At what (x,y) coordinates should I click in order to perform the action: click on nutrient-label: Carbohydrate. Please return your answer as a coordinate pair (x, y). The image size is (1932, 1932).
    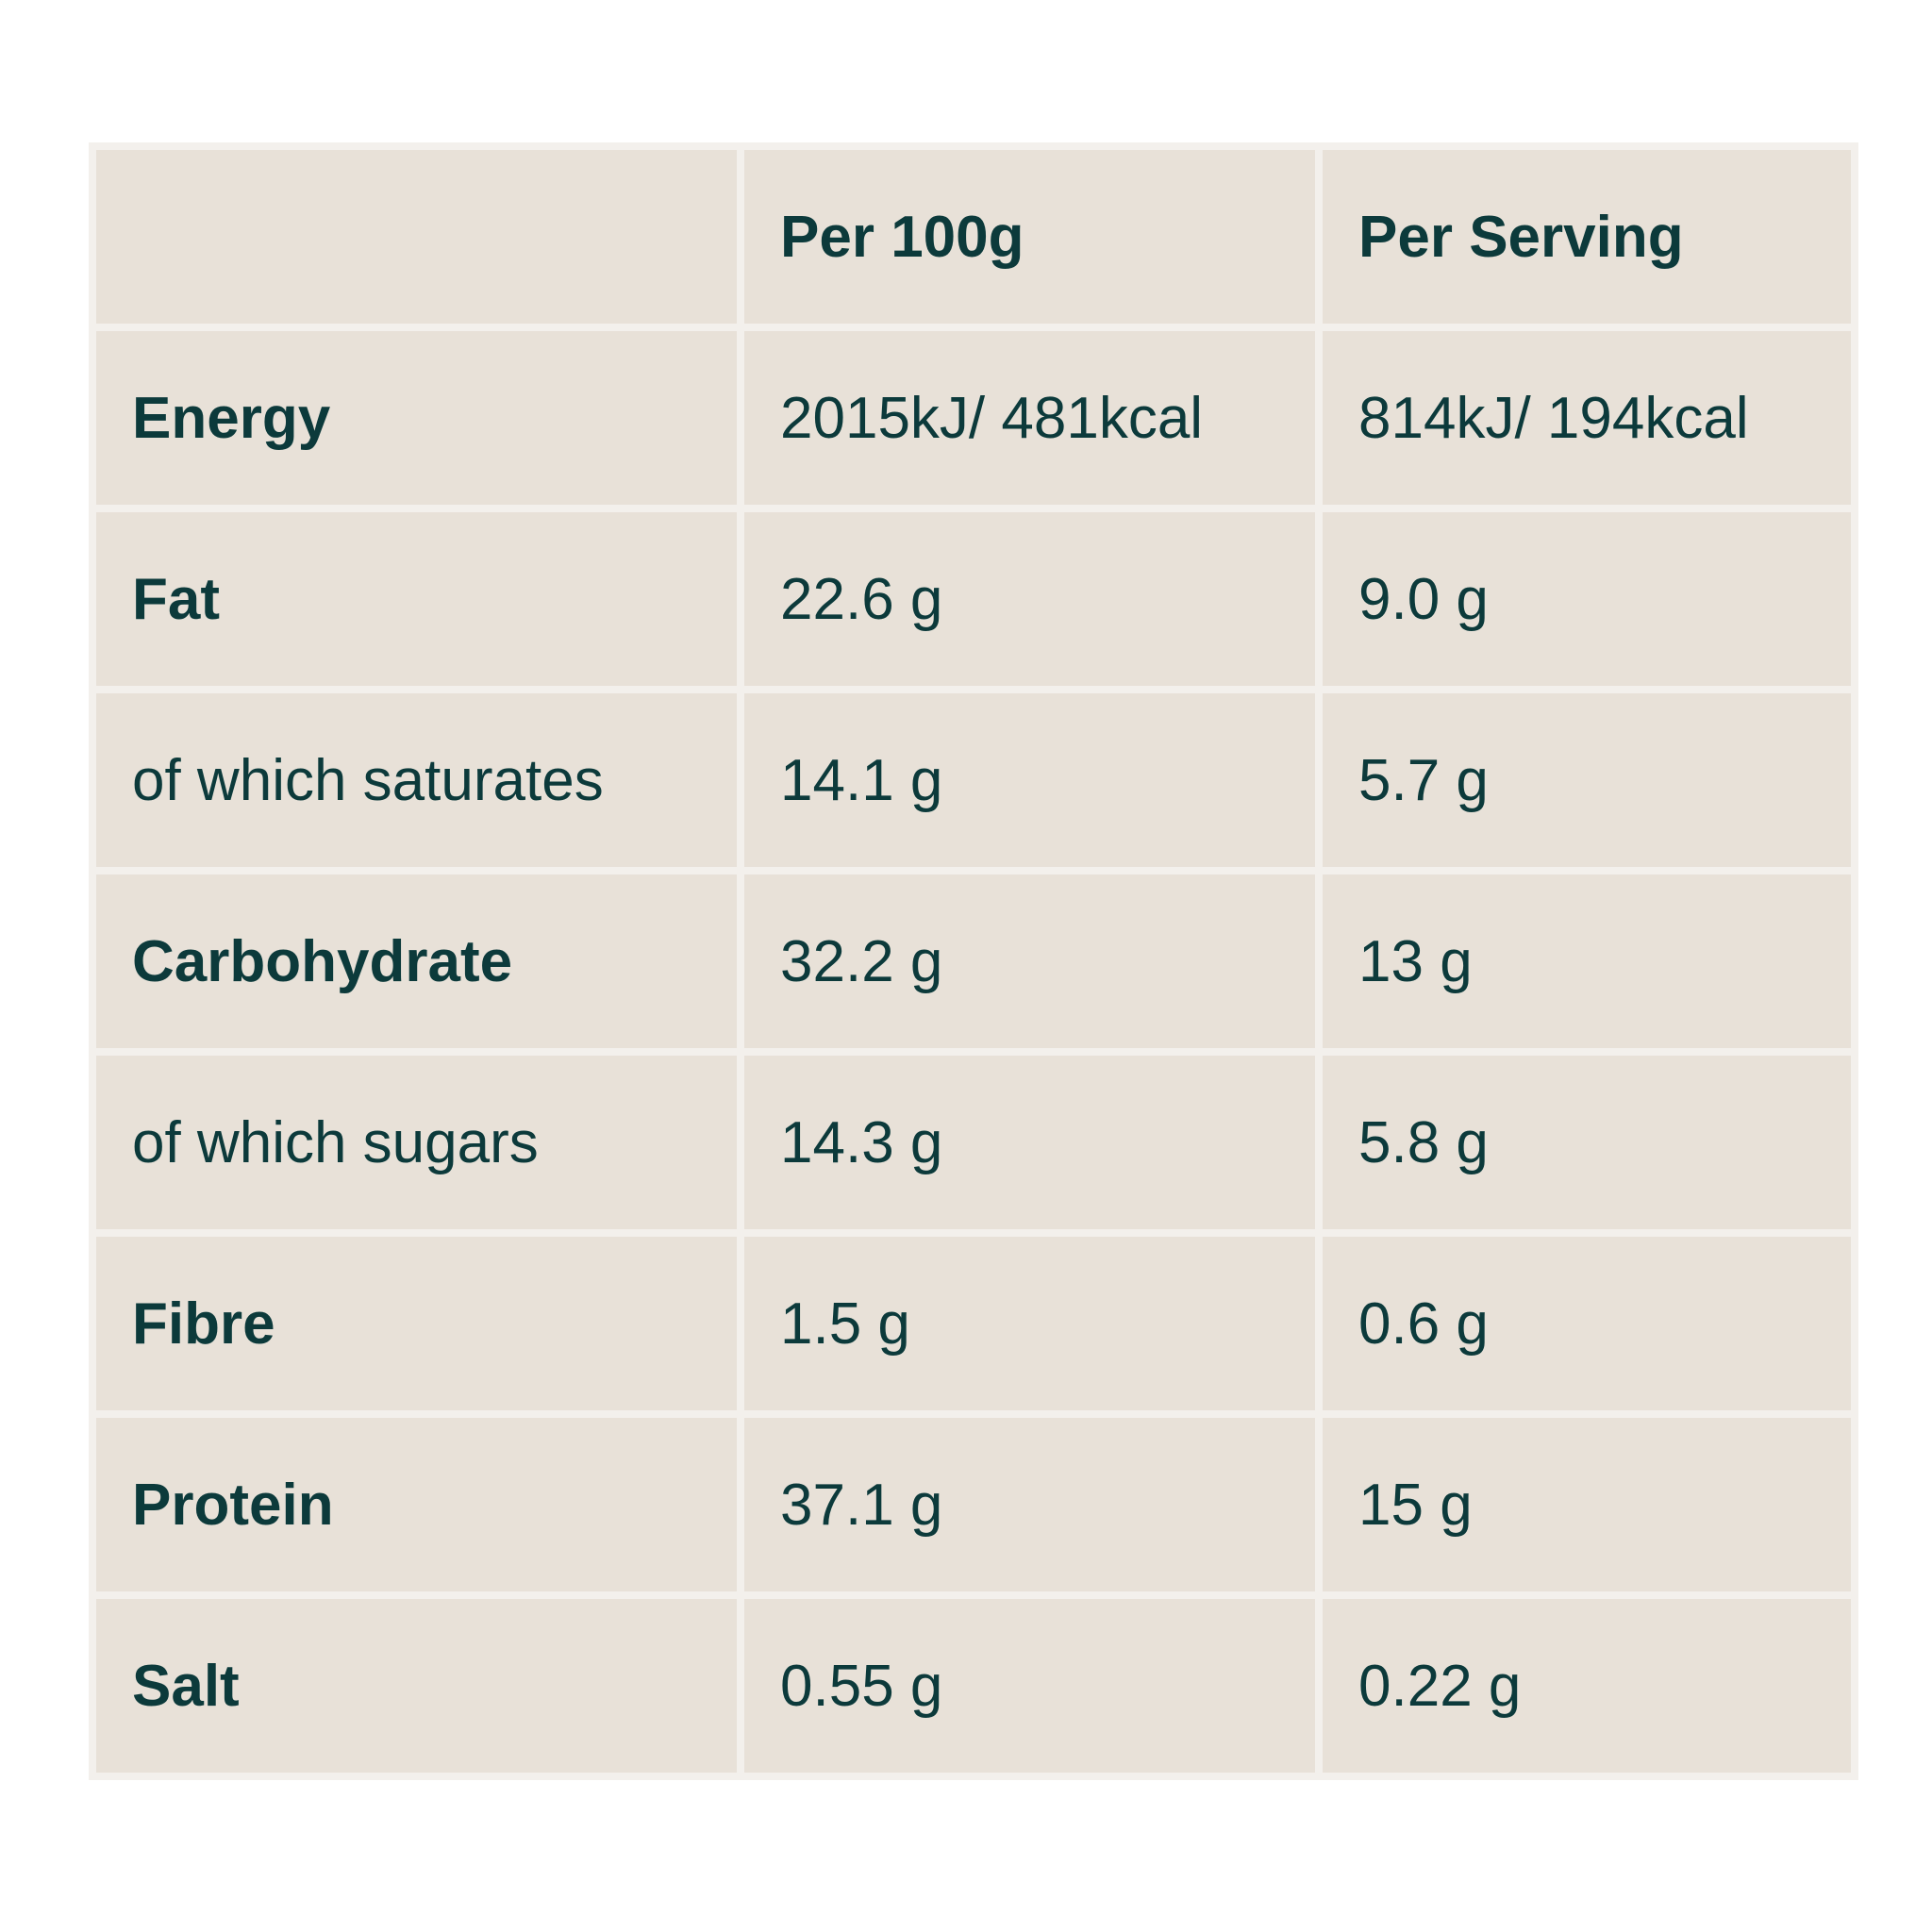
    Looking at the image, I should click on (416, 961).